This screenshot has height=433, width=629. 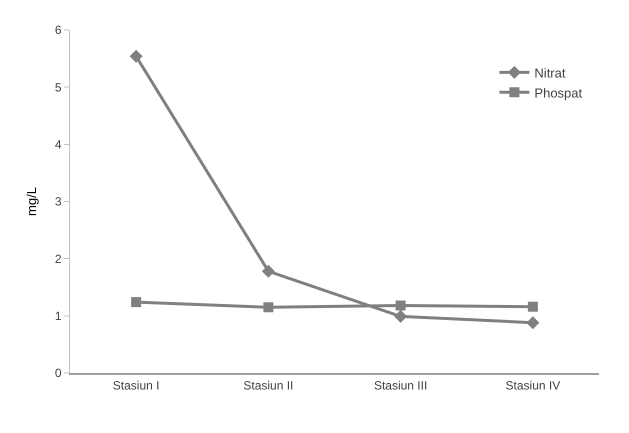 What do you see at coordinates (58, 145) in the screenshot?
I see `y-tick-label: 4` at bounding box center [58, 145].